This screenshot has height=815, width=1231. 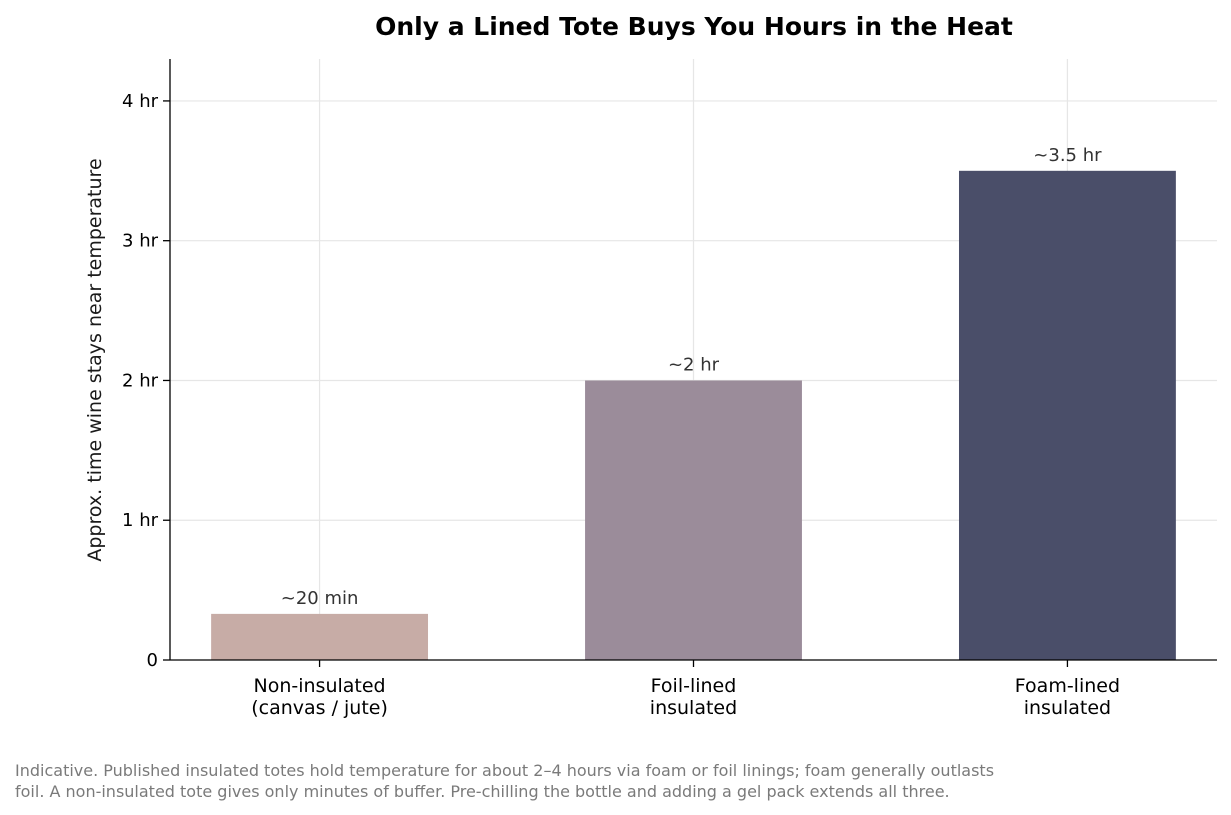 What do you see at coordinates (320, 686) in the screenshot?
I see `x-tick-label-0-line-0: Non-insulated` at bounding box center [320, 686].